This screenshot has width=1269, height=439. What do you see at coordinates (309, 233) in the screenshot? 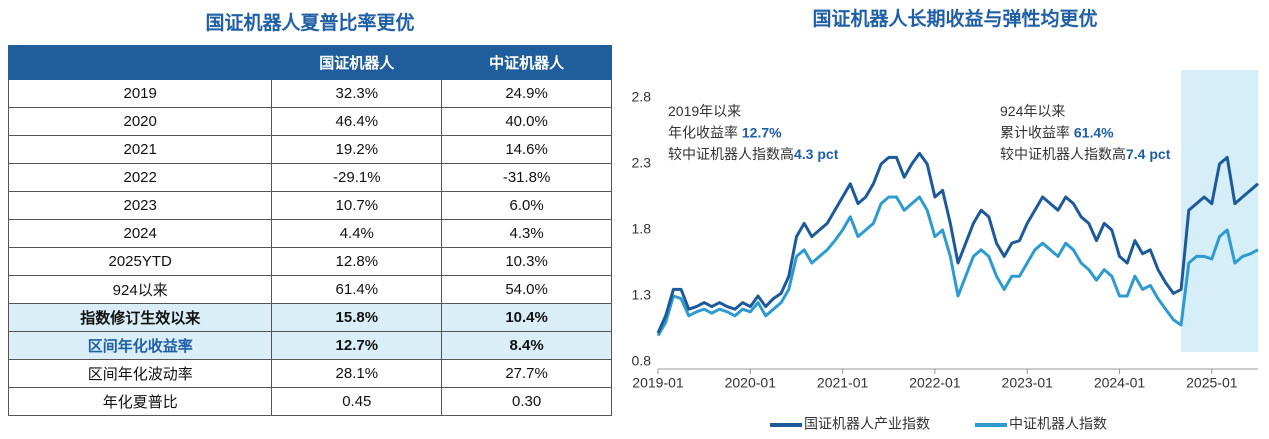
I see `table-row: 2024 4.4% 4.3%` at bounding box center [309, 233].